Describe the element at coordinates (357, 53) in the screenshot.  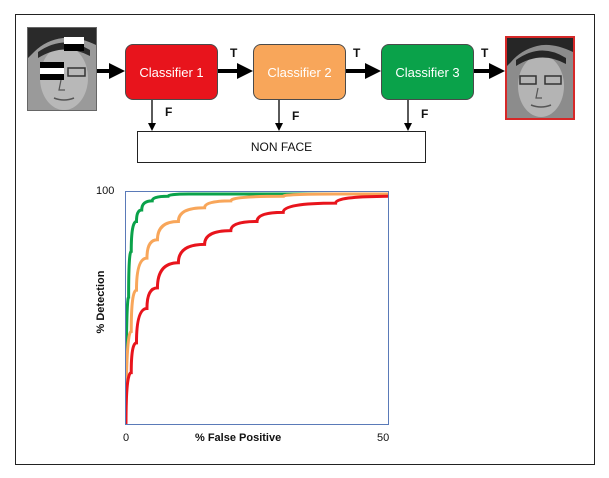
I see `true-label-2: T` at that location.